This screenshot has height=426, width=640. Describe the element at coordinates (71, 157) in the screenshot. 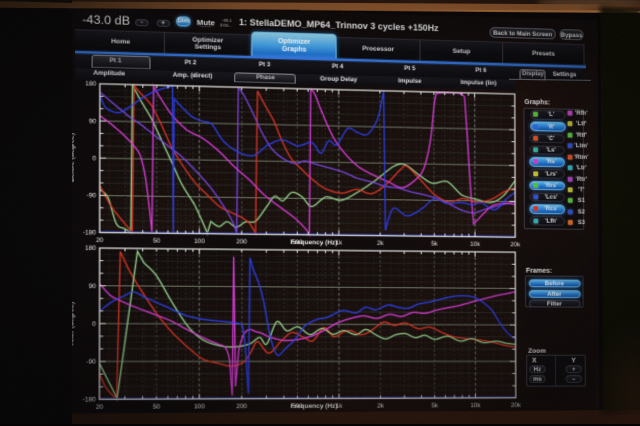

I see `svg-text: Before (degree)` at that location.